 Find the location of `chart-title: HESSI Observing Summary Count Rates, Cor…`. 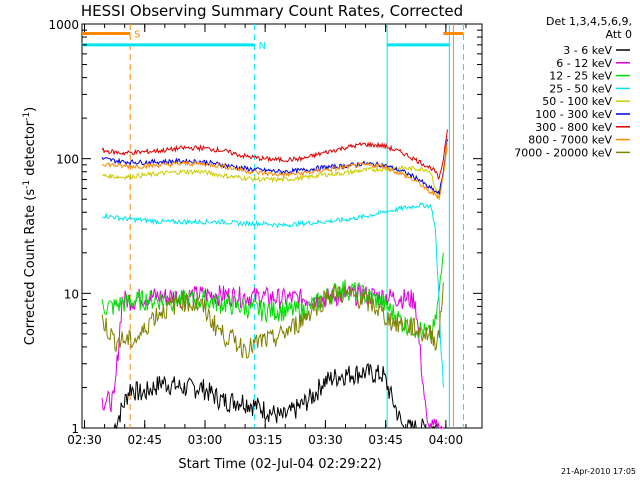

chart-title: HESSI Observing Summary Count Rates, Cor… is located at coordinates (272, 11).